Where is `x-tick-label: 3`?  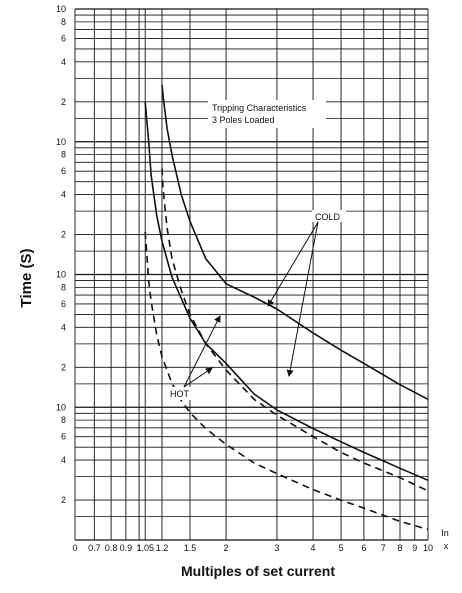
x-tick-label: 3 is located at coordinates (276, 548).